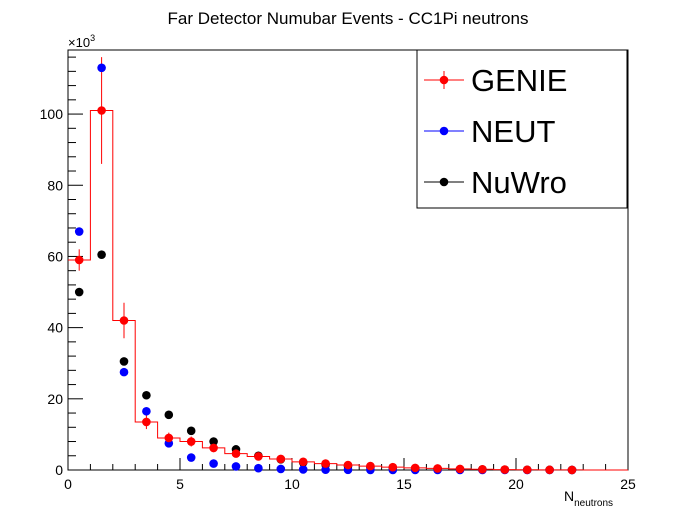 The image size is (696, 522). Describe the element at coordinates (79, 42) in the screenshot. I see `y-multiplier-base: ×10` at that location.